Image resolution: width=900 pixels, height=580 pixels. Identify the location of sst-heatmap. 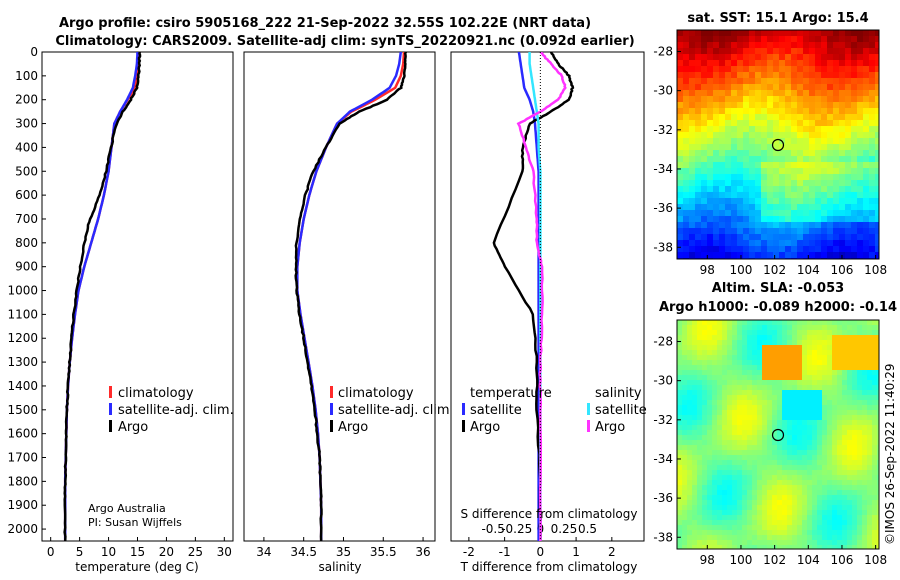
(778, 145).